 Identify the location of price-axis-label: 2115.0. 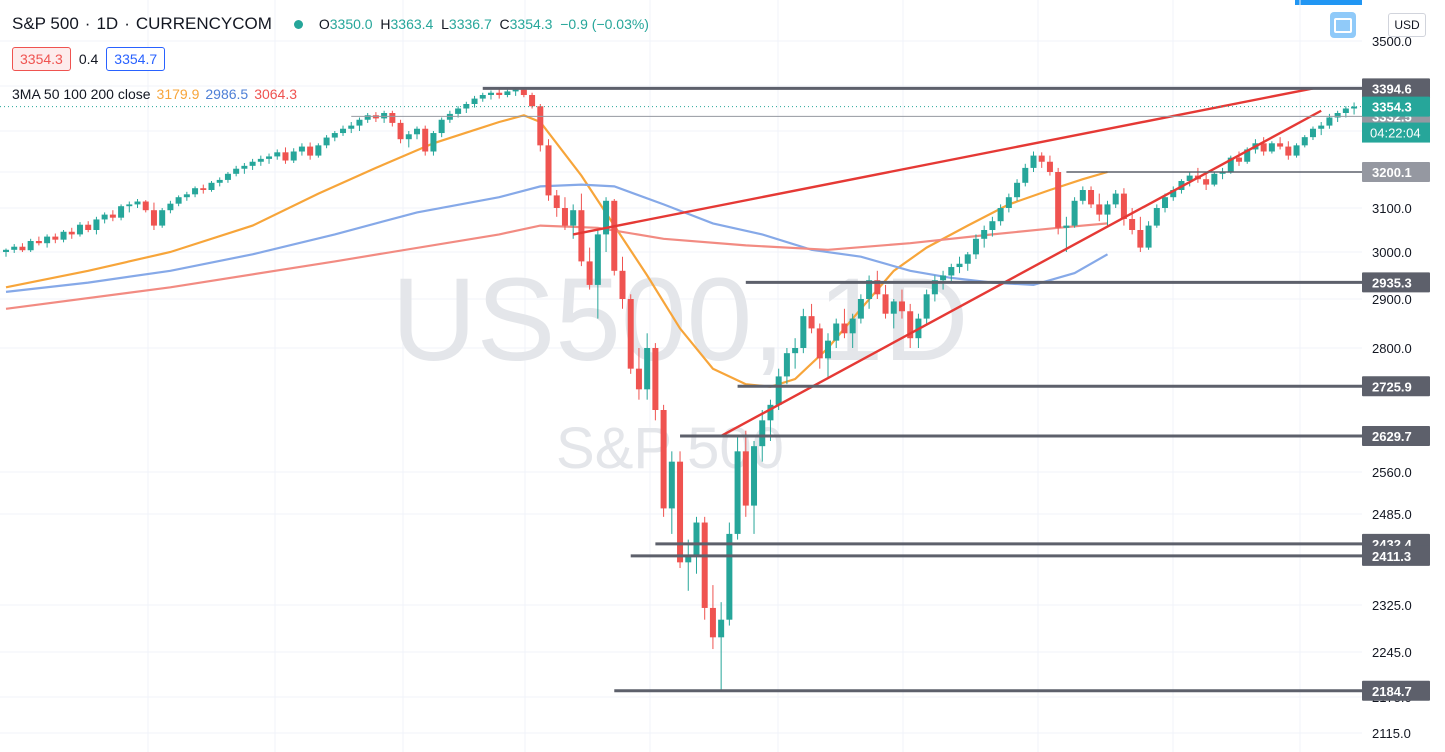
(1391, 733).